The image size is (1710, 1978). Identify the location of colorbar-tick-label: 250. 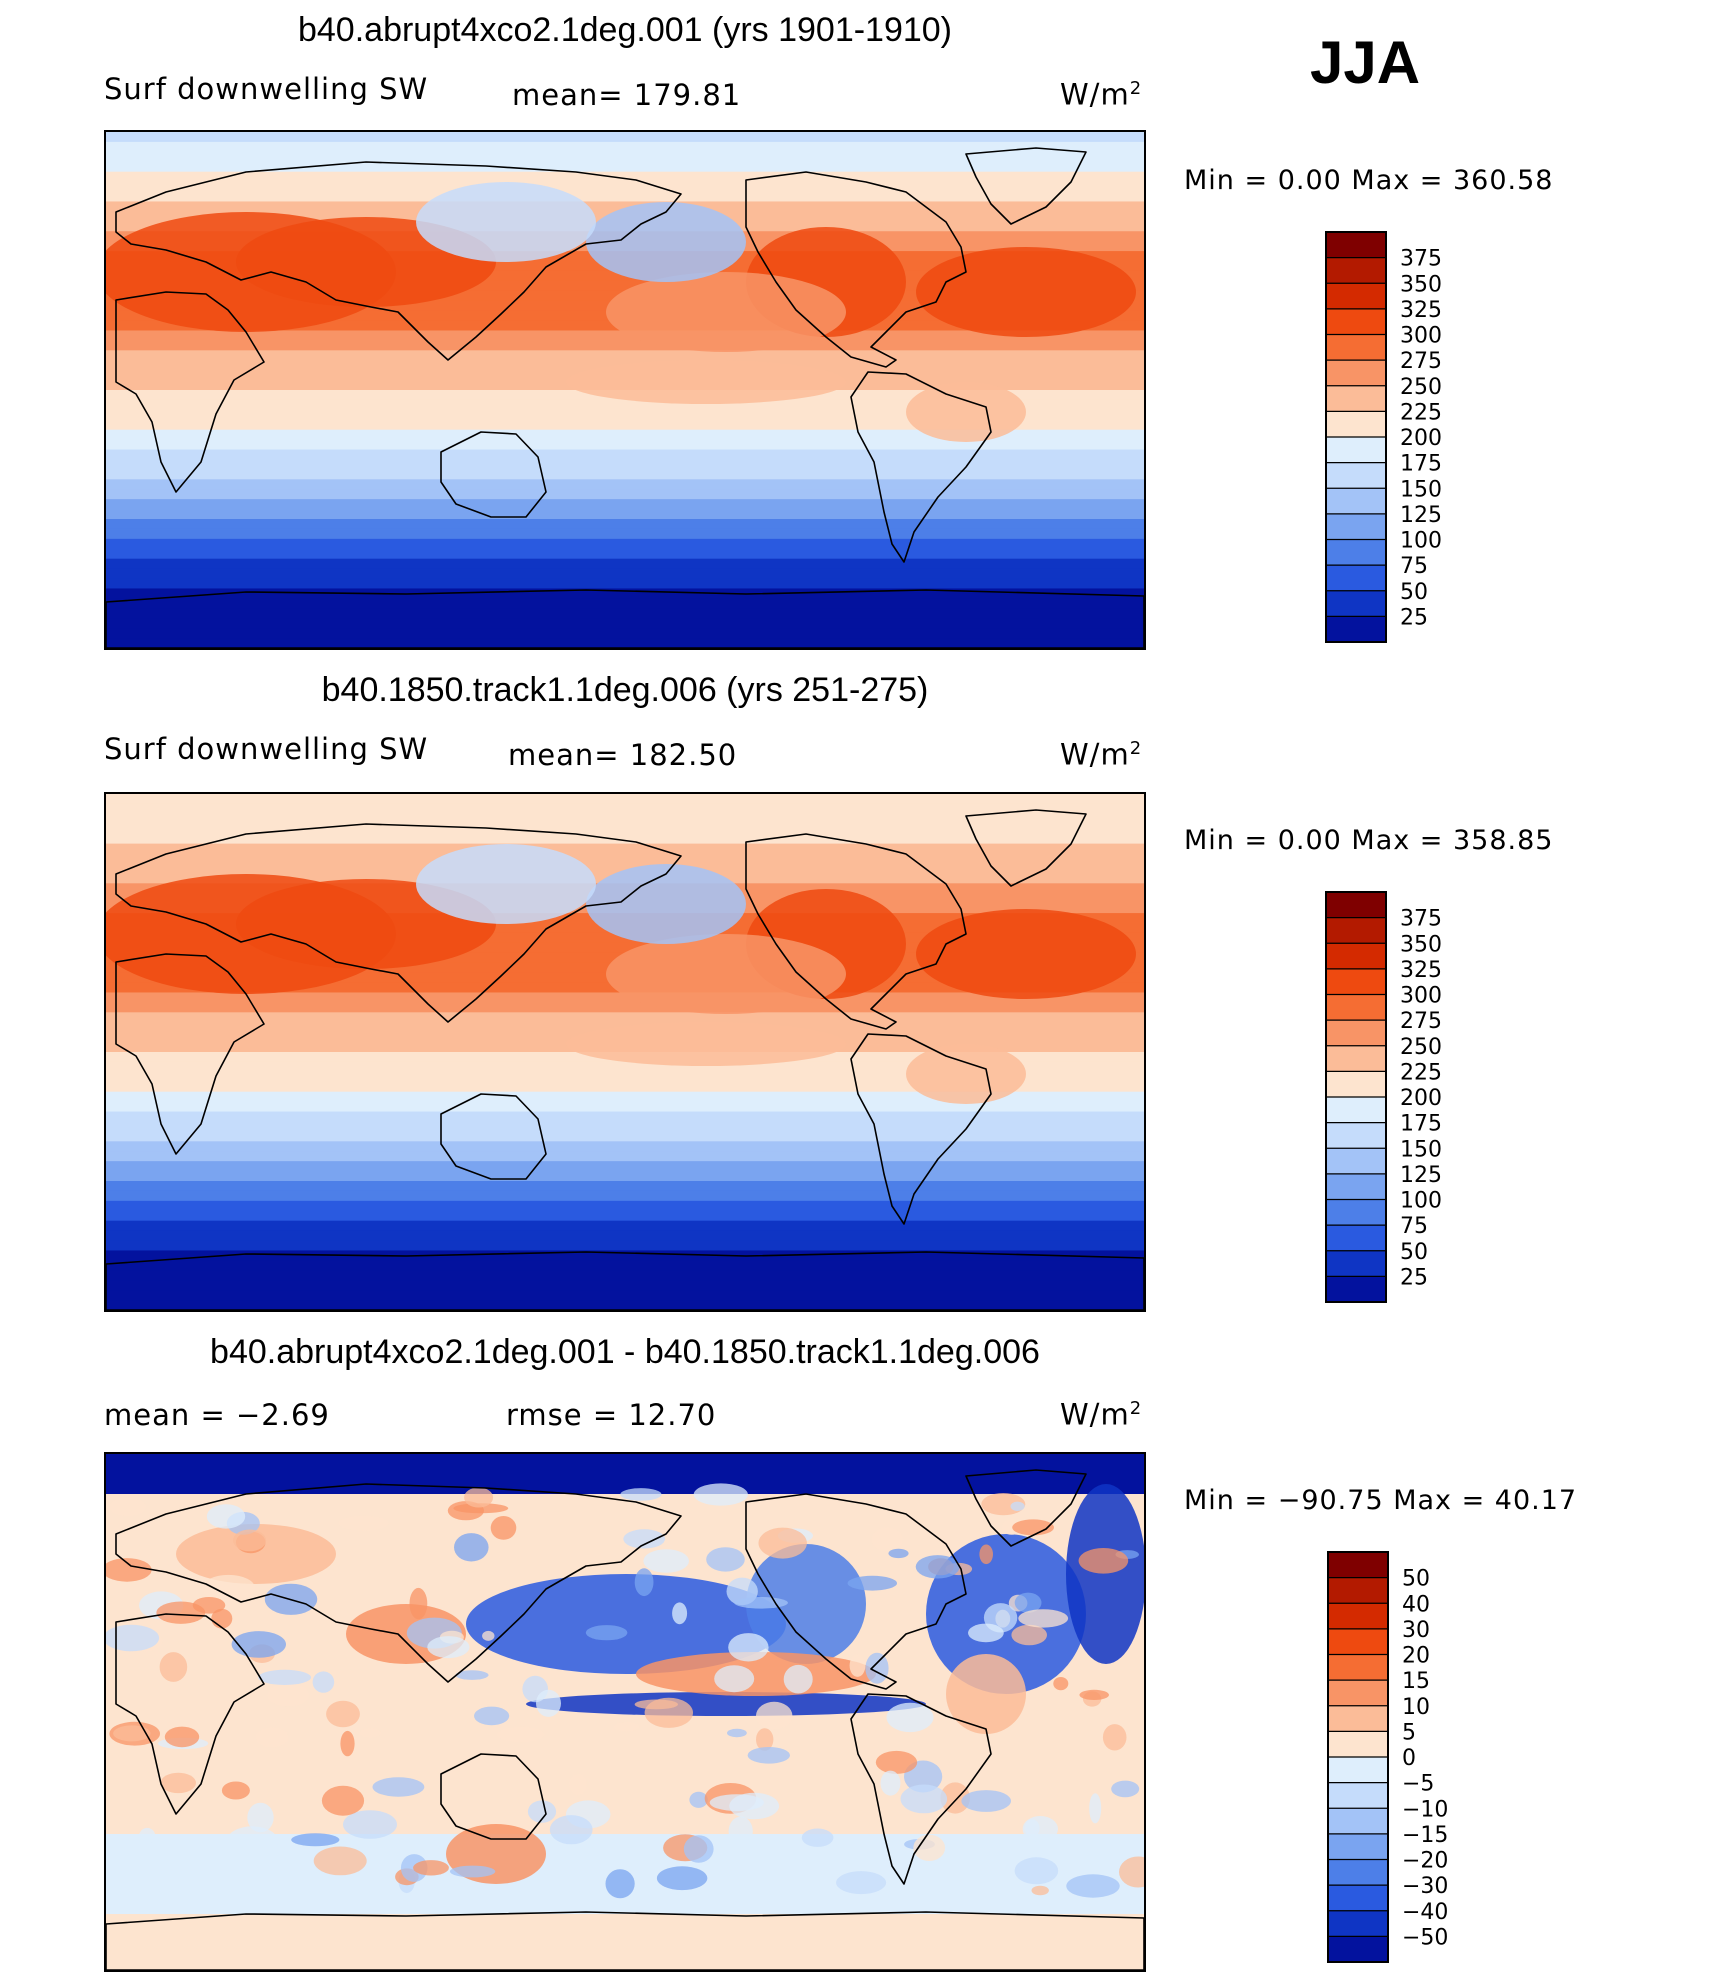
(1421, 1047).